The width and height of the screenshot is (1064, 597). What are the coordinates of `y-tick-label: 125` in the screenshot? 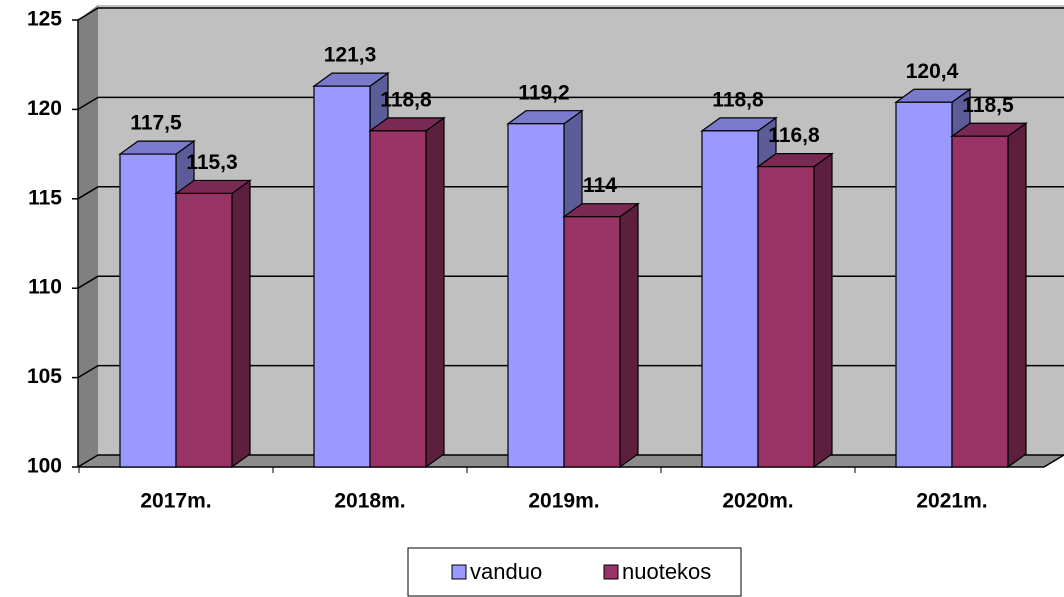 It's located at (44, 19).